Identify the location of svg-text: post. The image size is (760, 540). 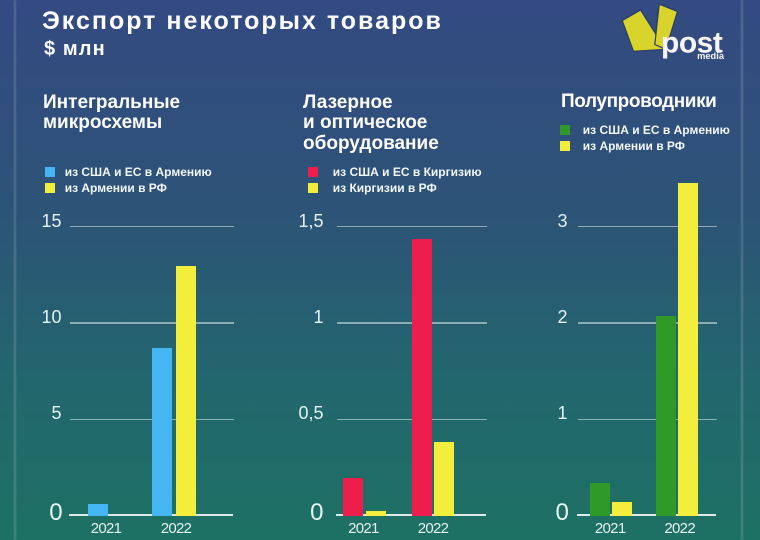
(692, 43).